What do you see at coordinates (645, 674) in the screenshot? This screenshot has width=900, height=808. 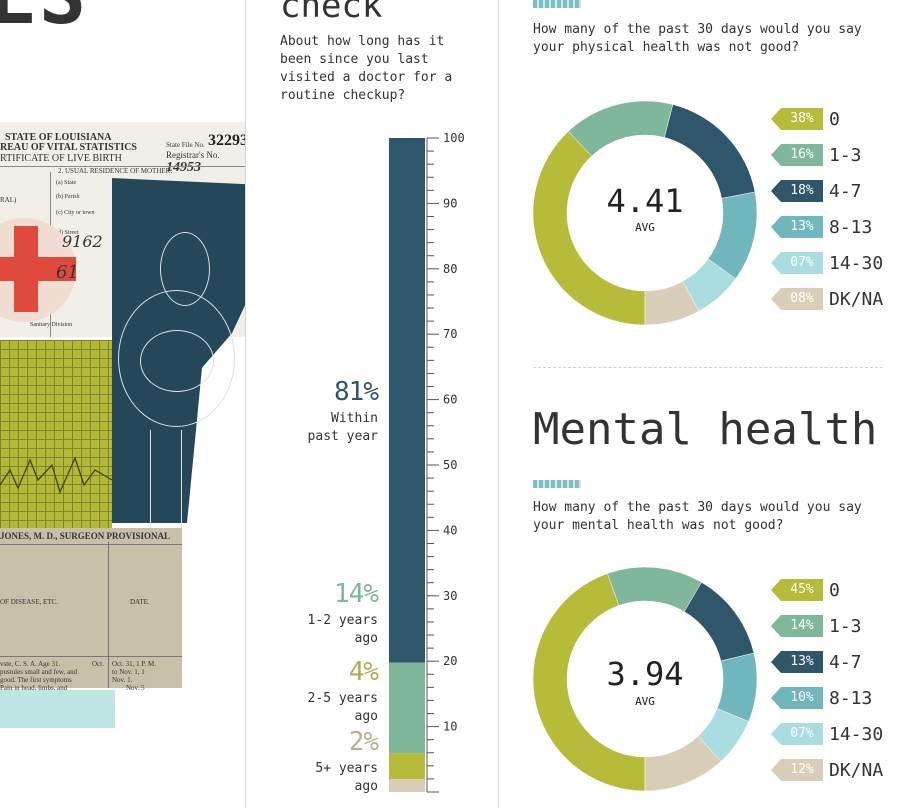 I see `mental-avg-value: 3.94` at bounding box center [645, 674].